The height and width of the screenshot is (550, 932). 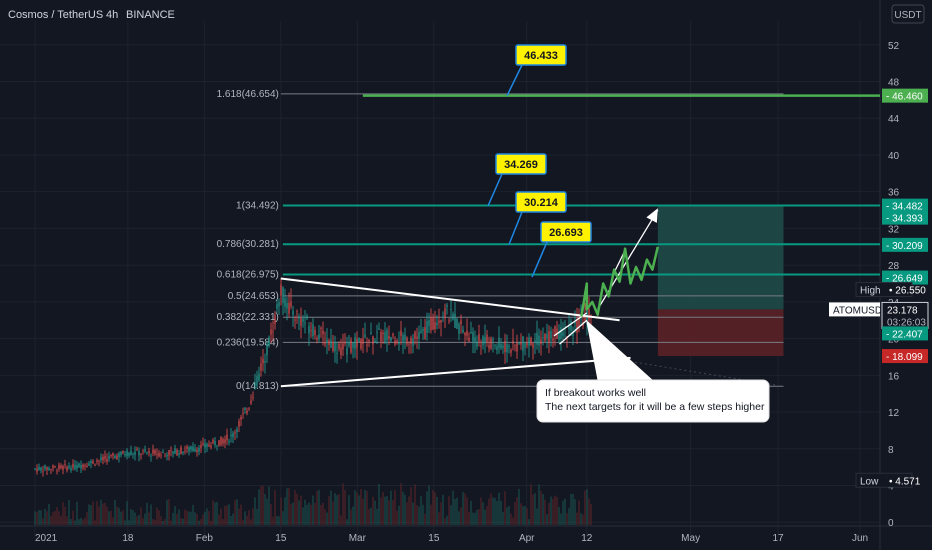 What do you see at coordinates (653, 401) in the screenshot?
I see `annotation-box` at bounding box center [653, 401].